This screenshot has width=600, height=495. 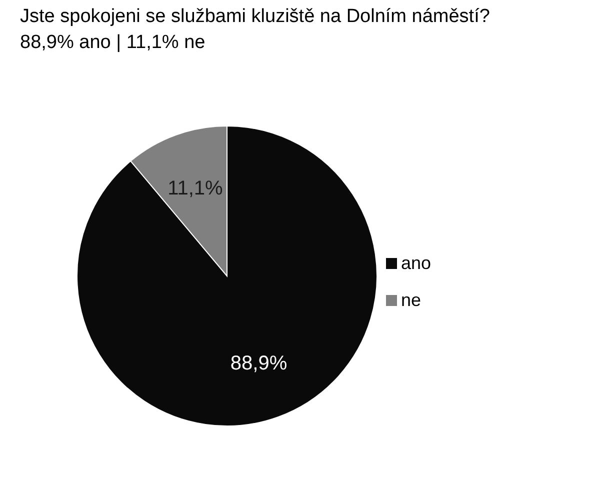 What do you see at coordinates (416, 263) in the screenshot?
I see `legend-label: ano` at bounding box center [416, 263].